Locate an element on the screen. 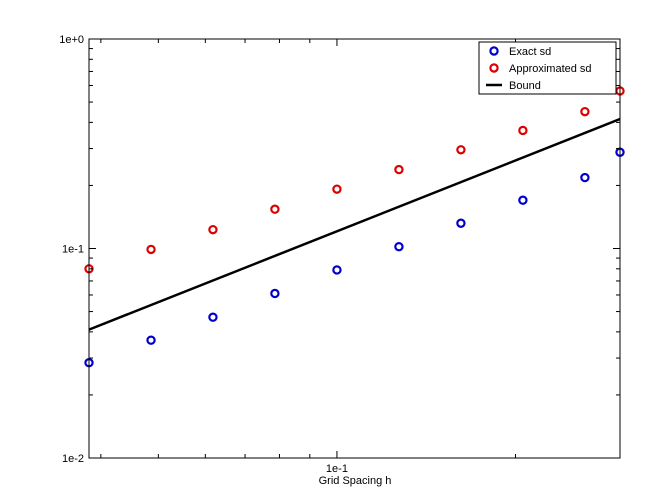 The image size is (664, 498). x-axis-title: Grid Spacing h is located at coordinates (355, 481).